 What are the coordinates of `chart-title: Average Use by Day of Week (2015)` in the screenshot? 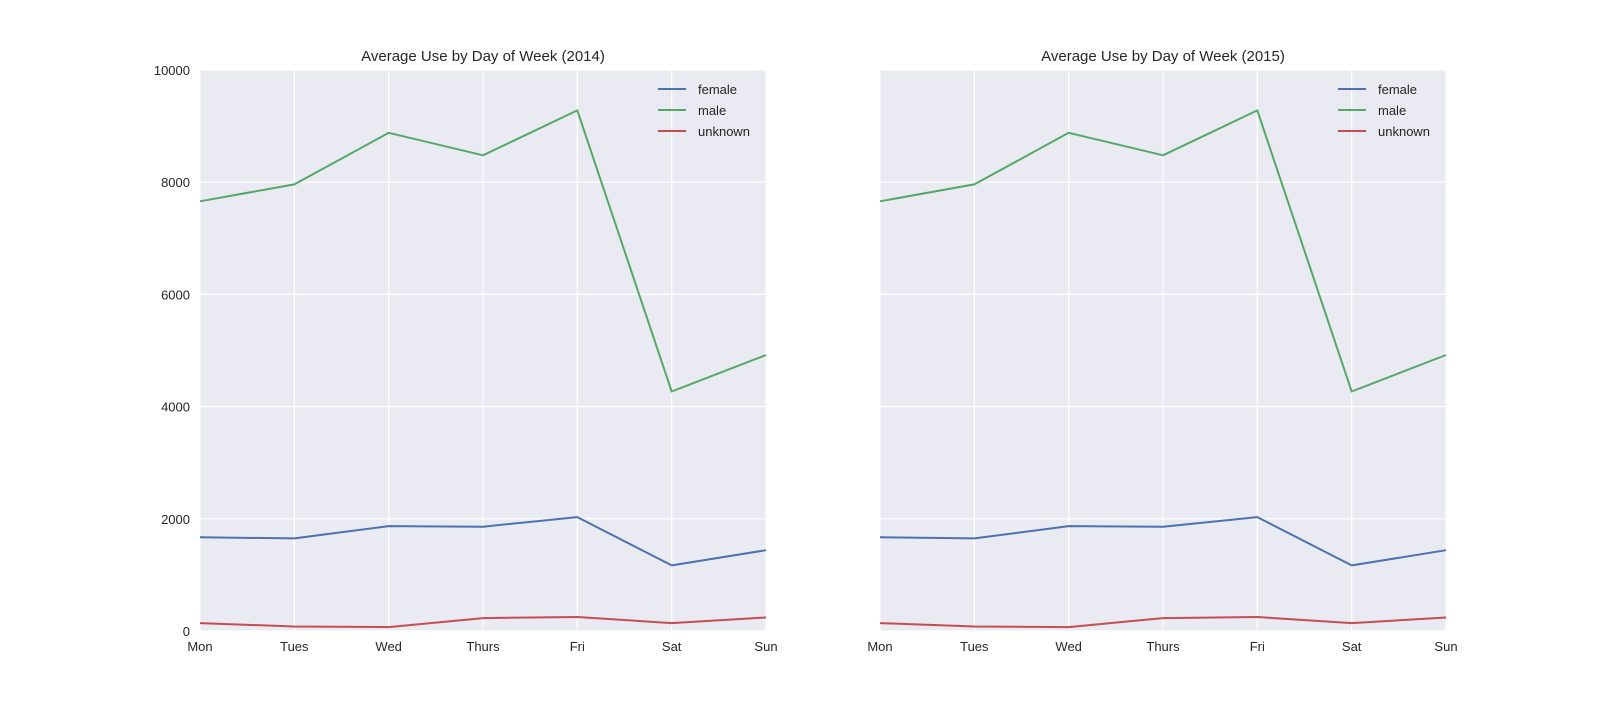 It's located at (1163, 56).